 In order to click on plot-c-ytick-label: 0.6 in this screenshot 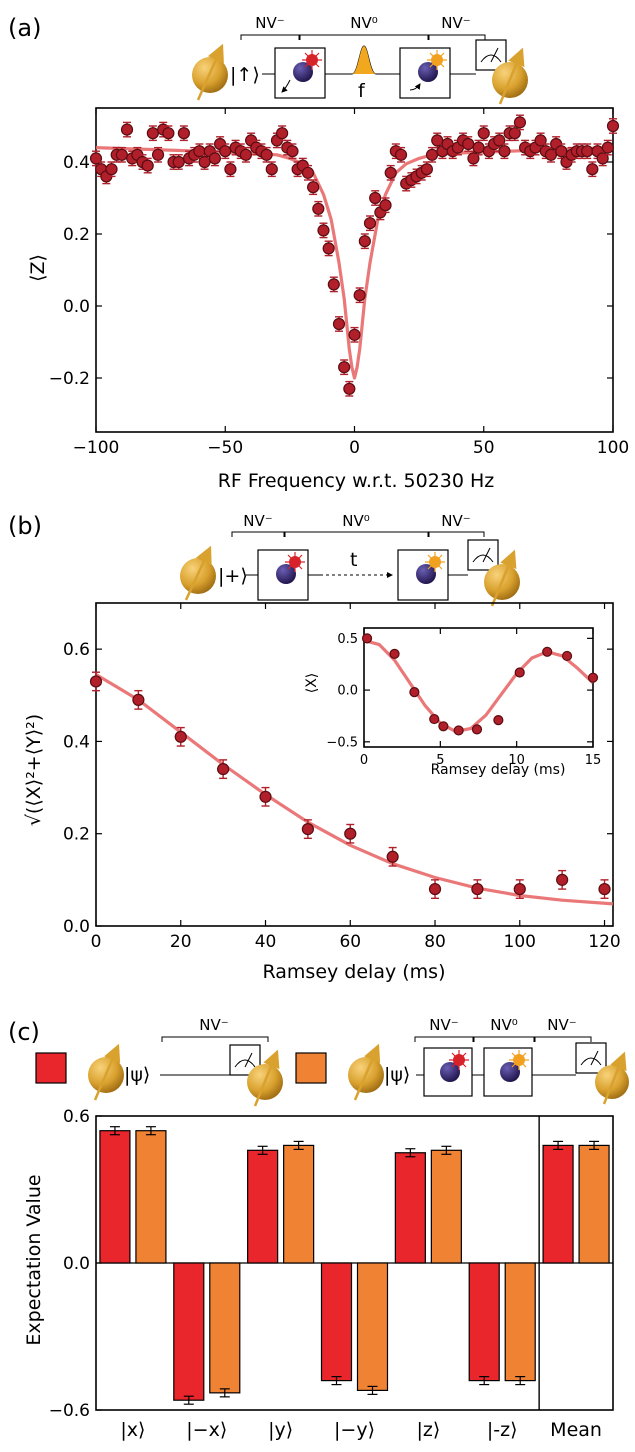, I will do `click(76, 1117)`.